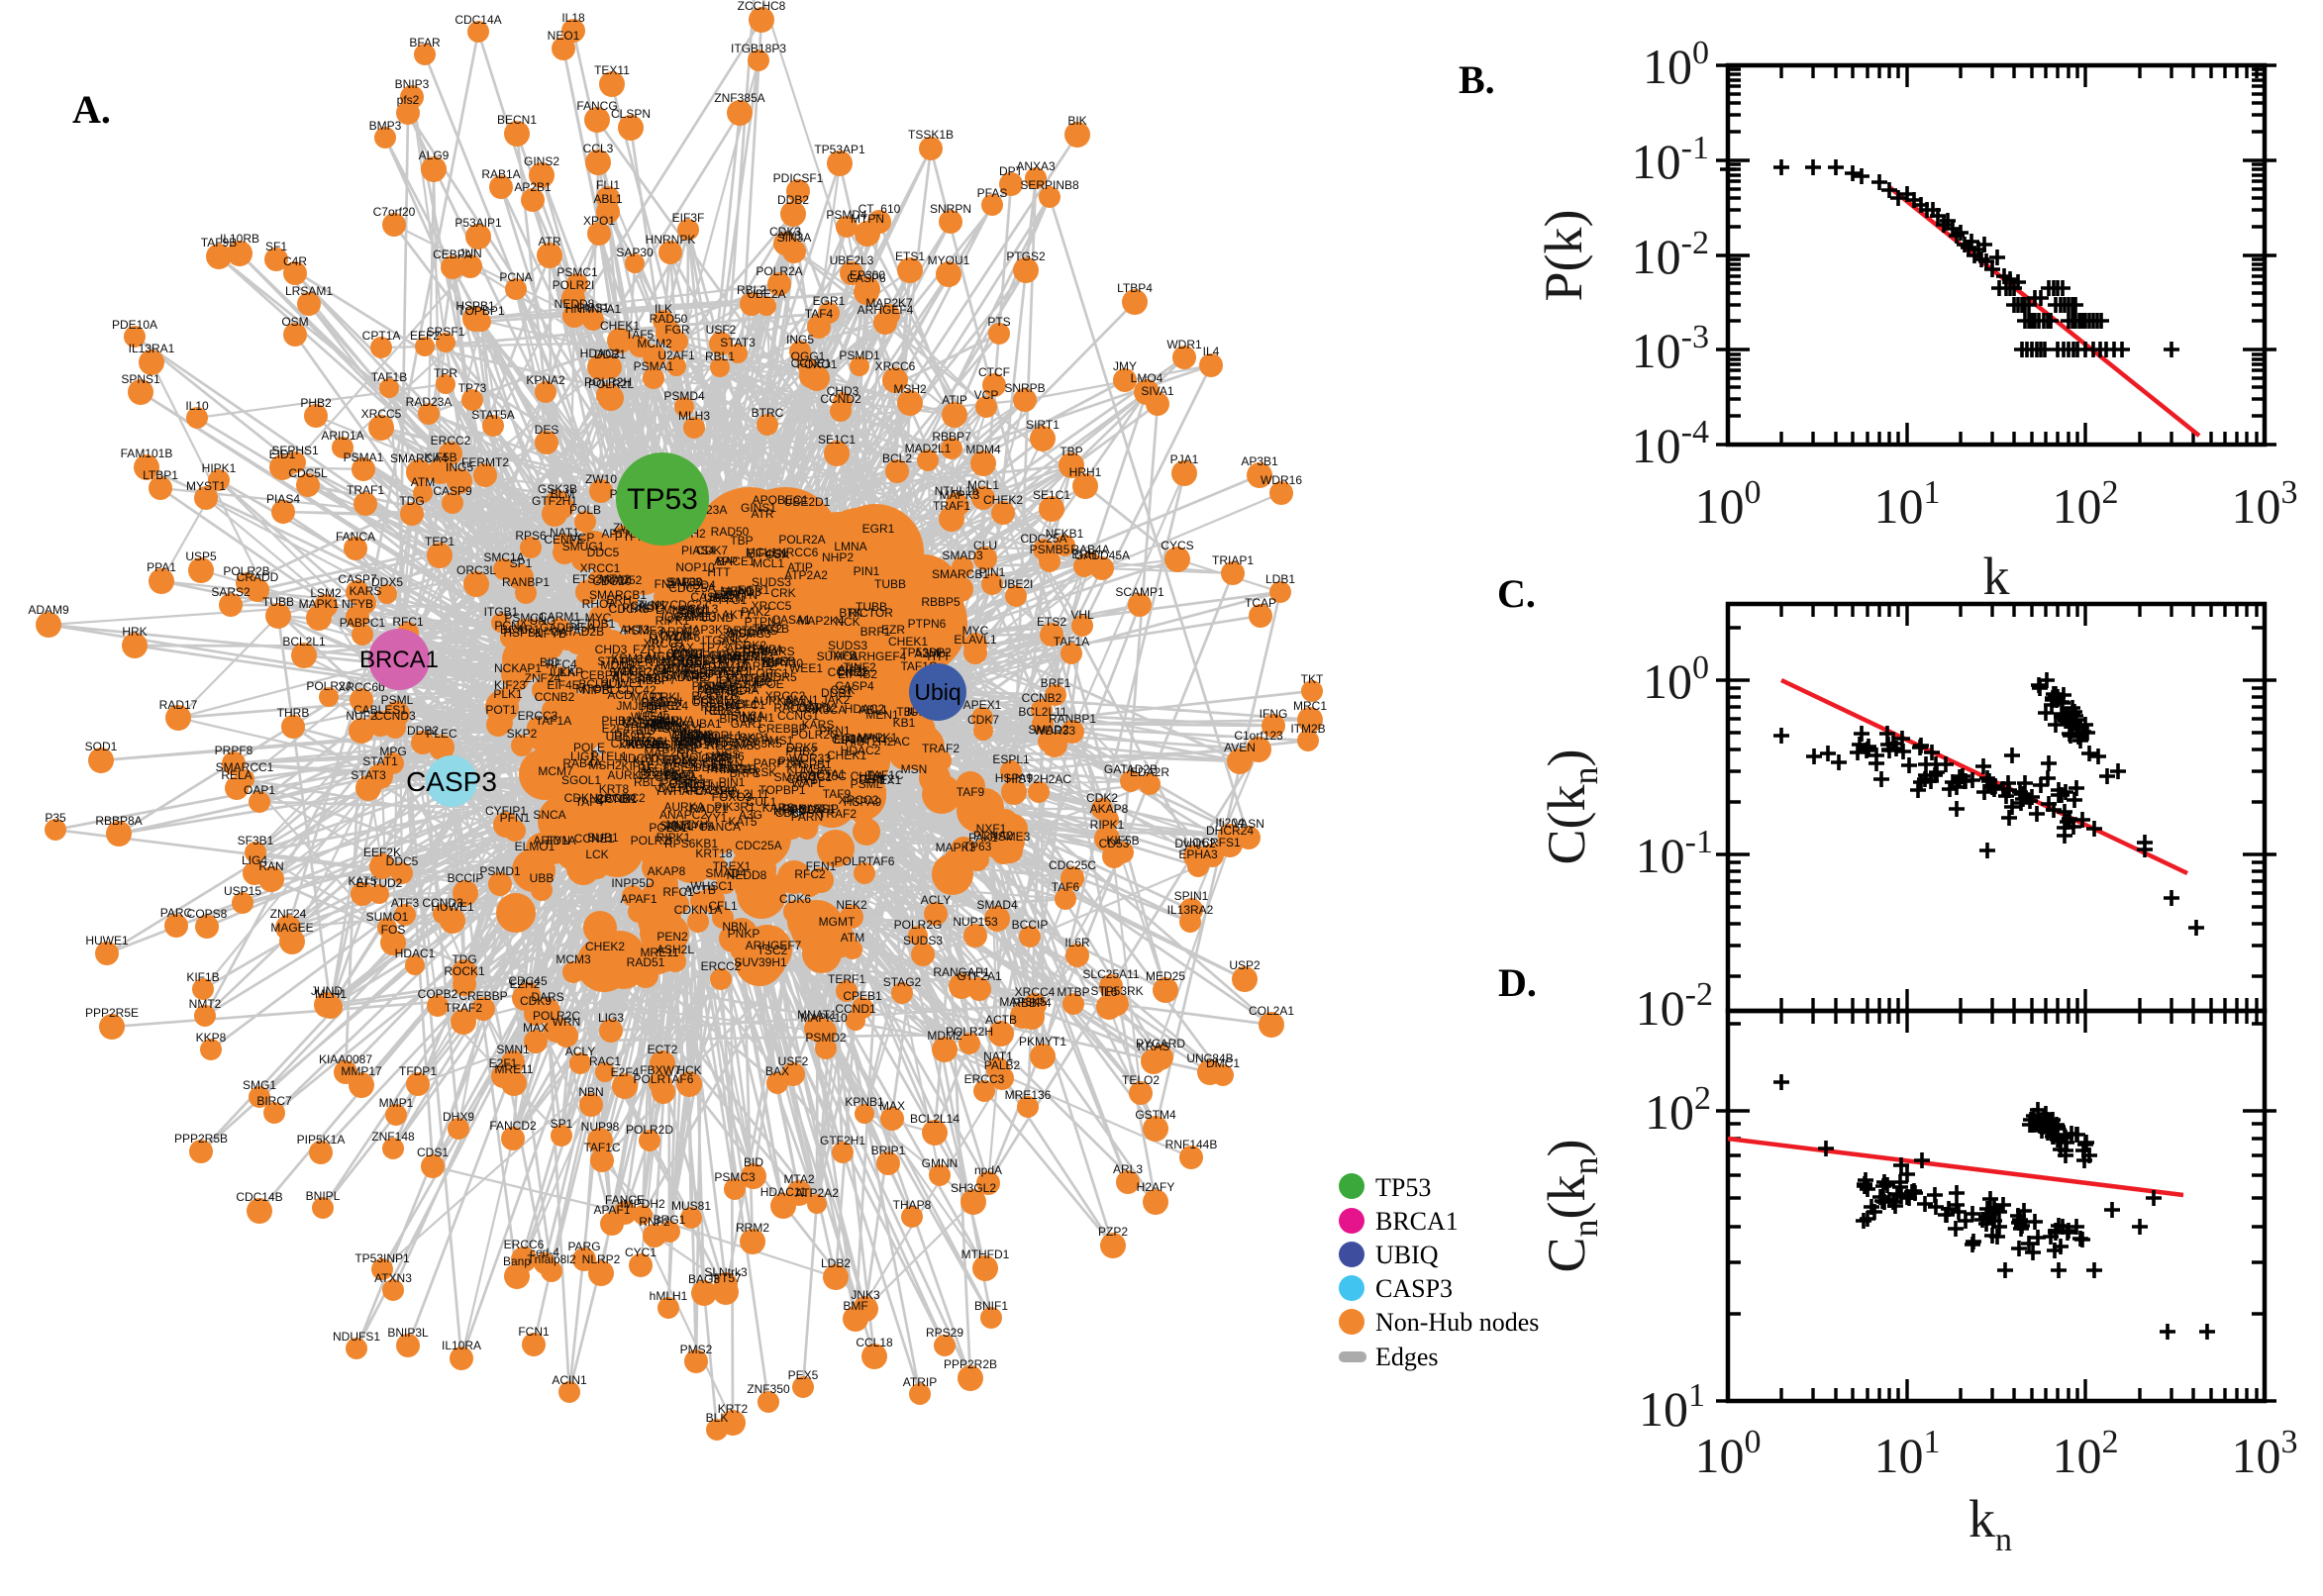 The image size is (2323, 1596). I want to click on svg-text: TRIAP1, so click(1233, 560).